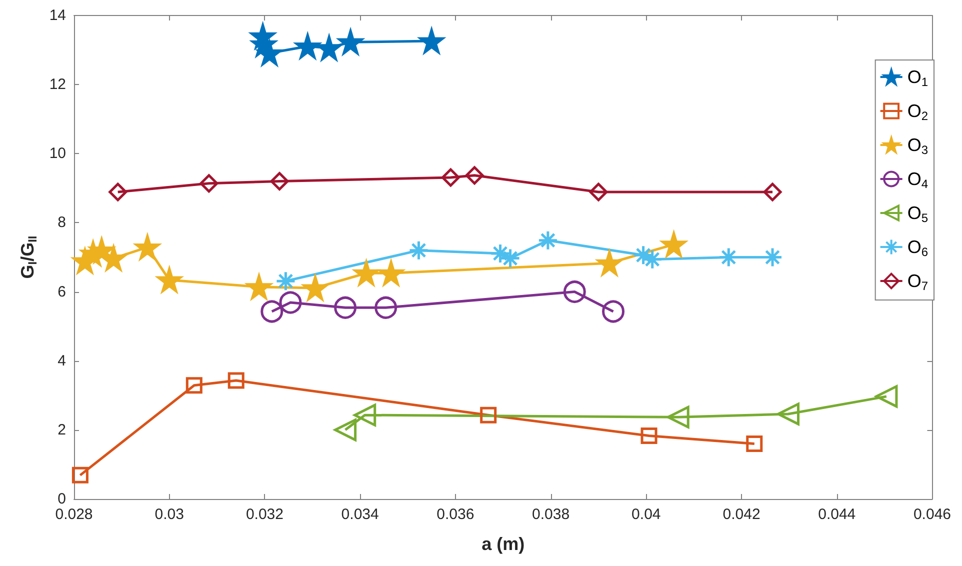 Image resolution: width=962 pixels, height=566 pixels. Describe the element at coordinates (837, 514) in the screenshot. I see `x-tick-label: 0.044` at that location.